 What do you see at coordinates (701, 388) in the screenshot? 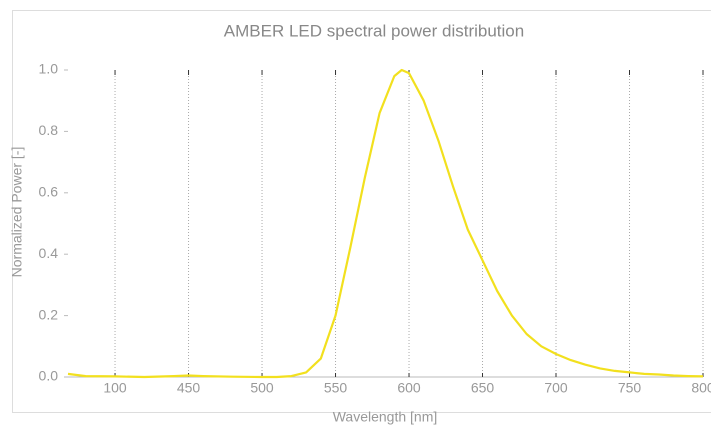
I see `x-tick-label: 800` at bounding box center [701, 388].